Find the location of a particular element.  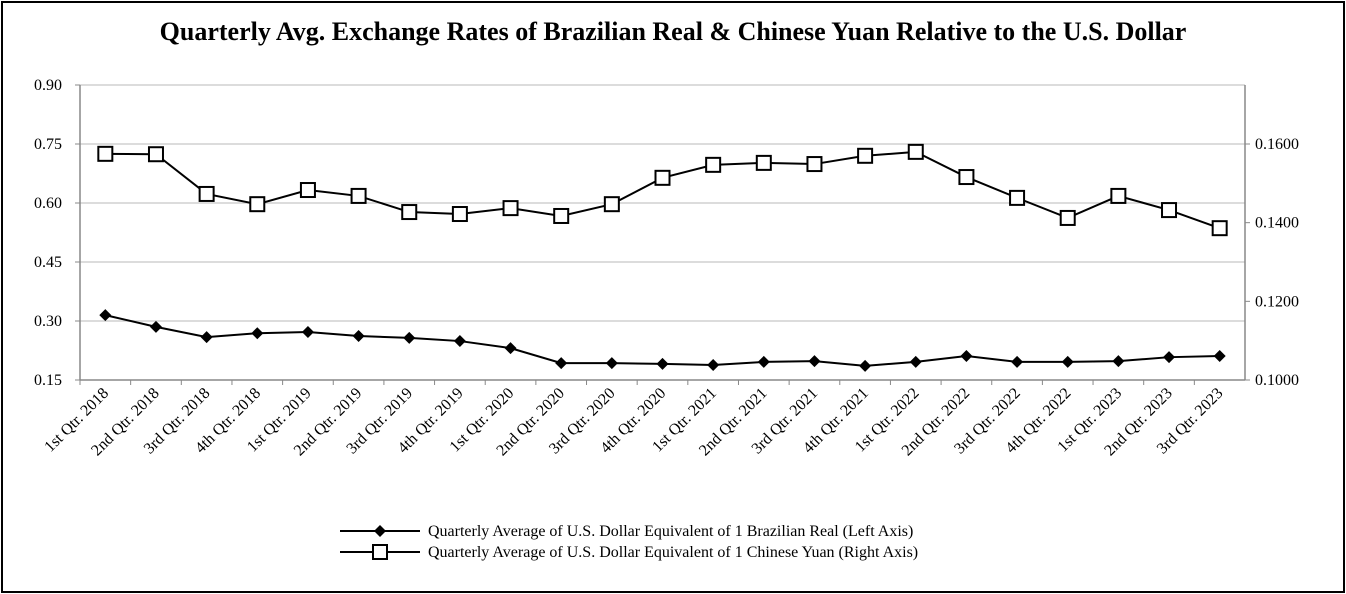

left-tick-label: 0.60 is located at coordinates (48, 203).